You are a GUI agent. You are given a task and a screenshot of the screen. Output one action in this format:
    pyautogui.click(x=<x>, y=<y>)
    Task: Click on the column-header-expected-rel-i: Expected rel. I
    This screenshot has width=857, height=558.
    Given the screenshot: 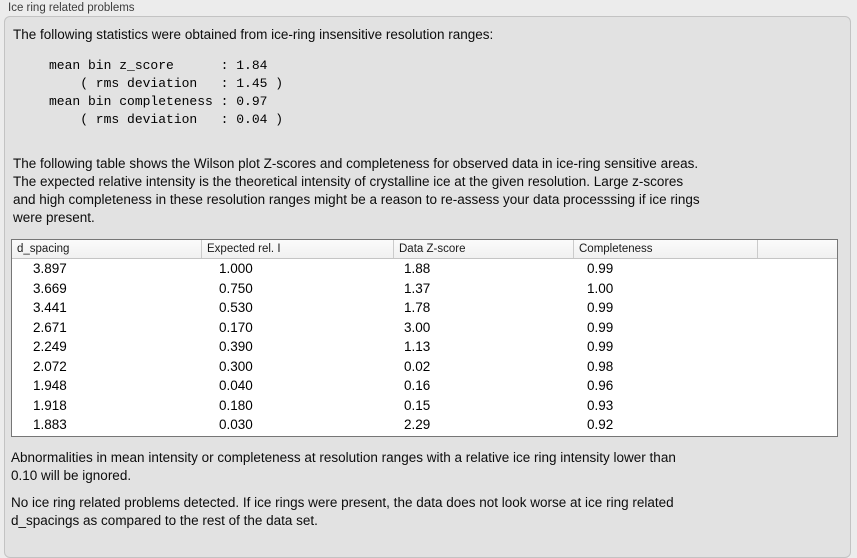 What is the action you would take?
    pyautogui.click(x=298, y=249)
    